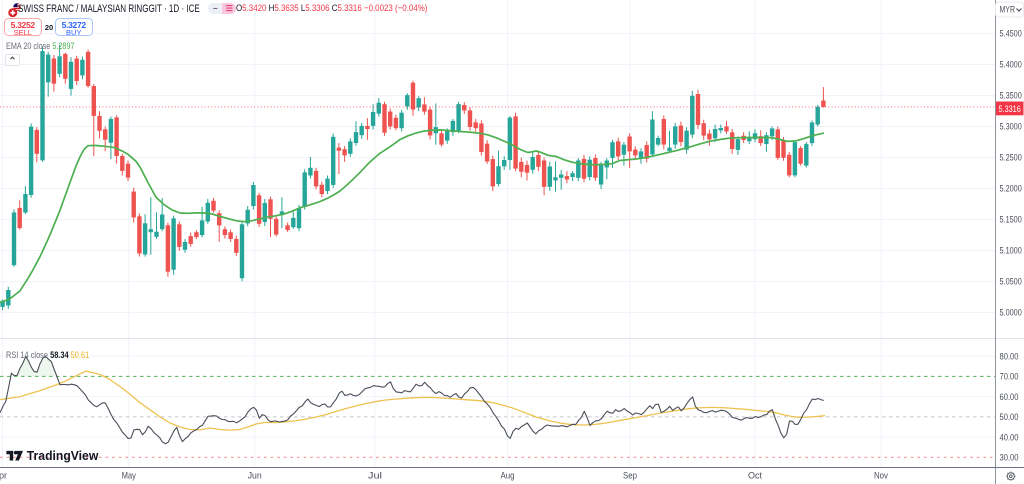 This screenshot has height=484, width=1024. Describe the element at coordinates (1009, 458) in the screenshot. I see `svg-text: 30.00` at that location.